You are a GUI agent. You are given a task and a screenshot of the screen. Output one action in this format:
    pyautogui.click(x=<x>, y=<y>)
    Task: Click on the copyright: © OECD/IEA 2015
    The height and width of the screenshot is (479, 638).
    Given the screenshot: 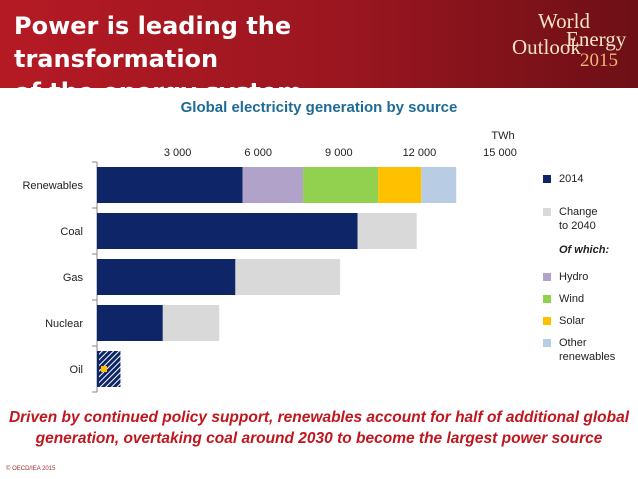 What is the action you would take?
    pyautogui.click(x=31, y=469)
    